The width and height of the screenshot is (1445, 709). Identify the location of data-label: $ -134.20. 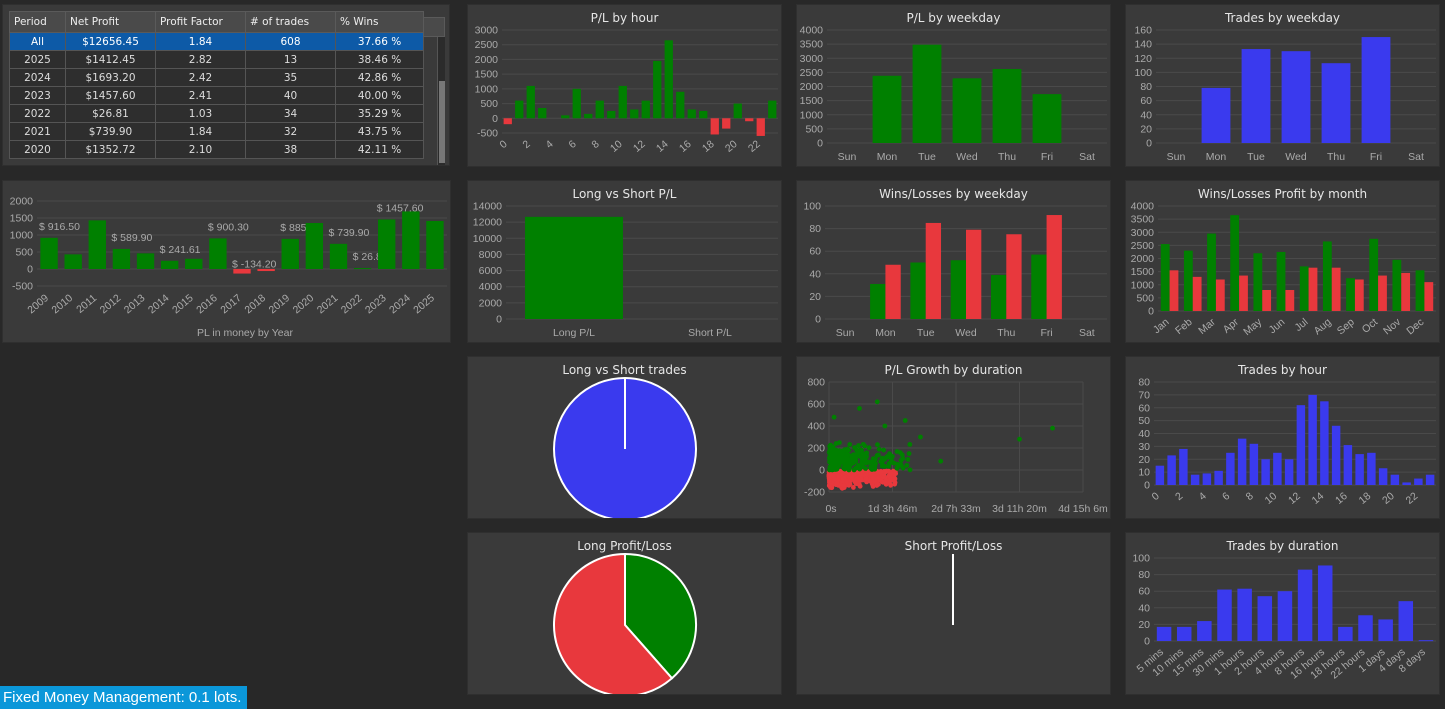
(254, 265).